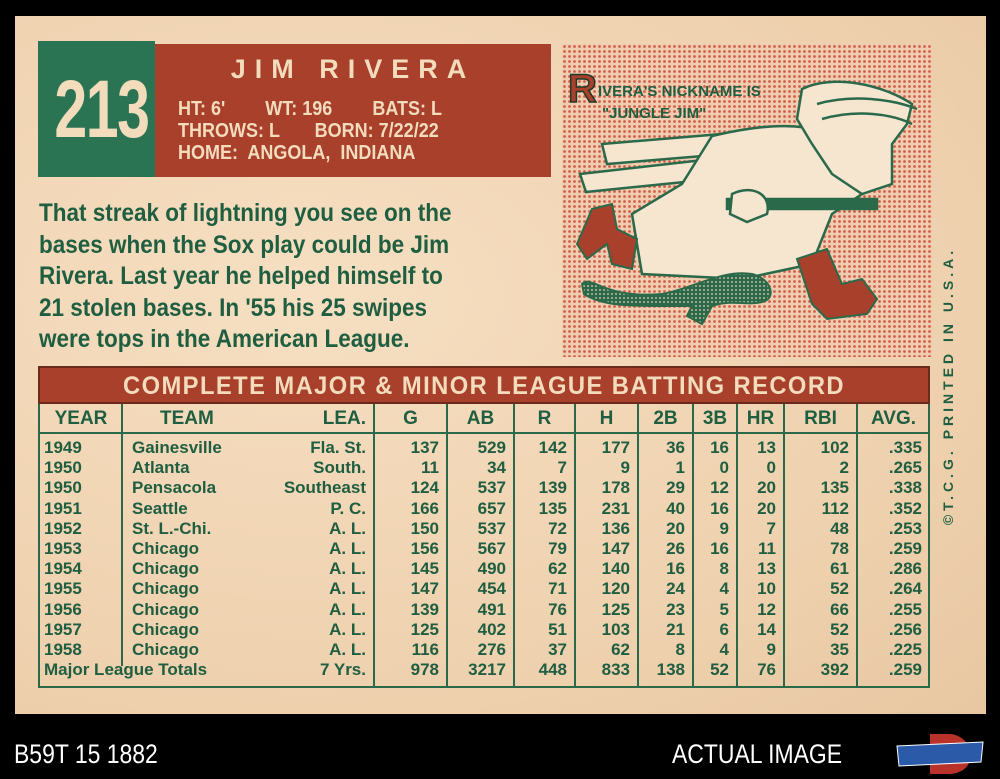  I want to click on cell-team: Pensacola, so click(174, 488).